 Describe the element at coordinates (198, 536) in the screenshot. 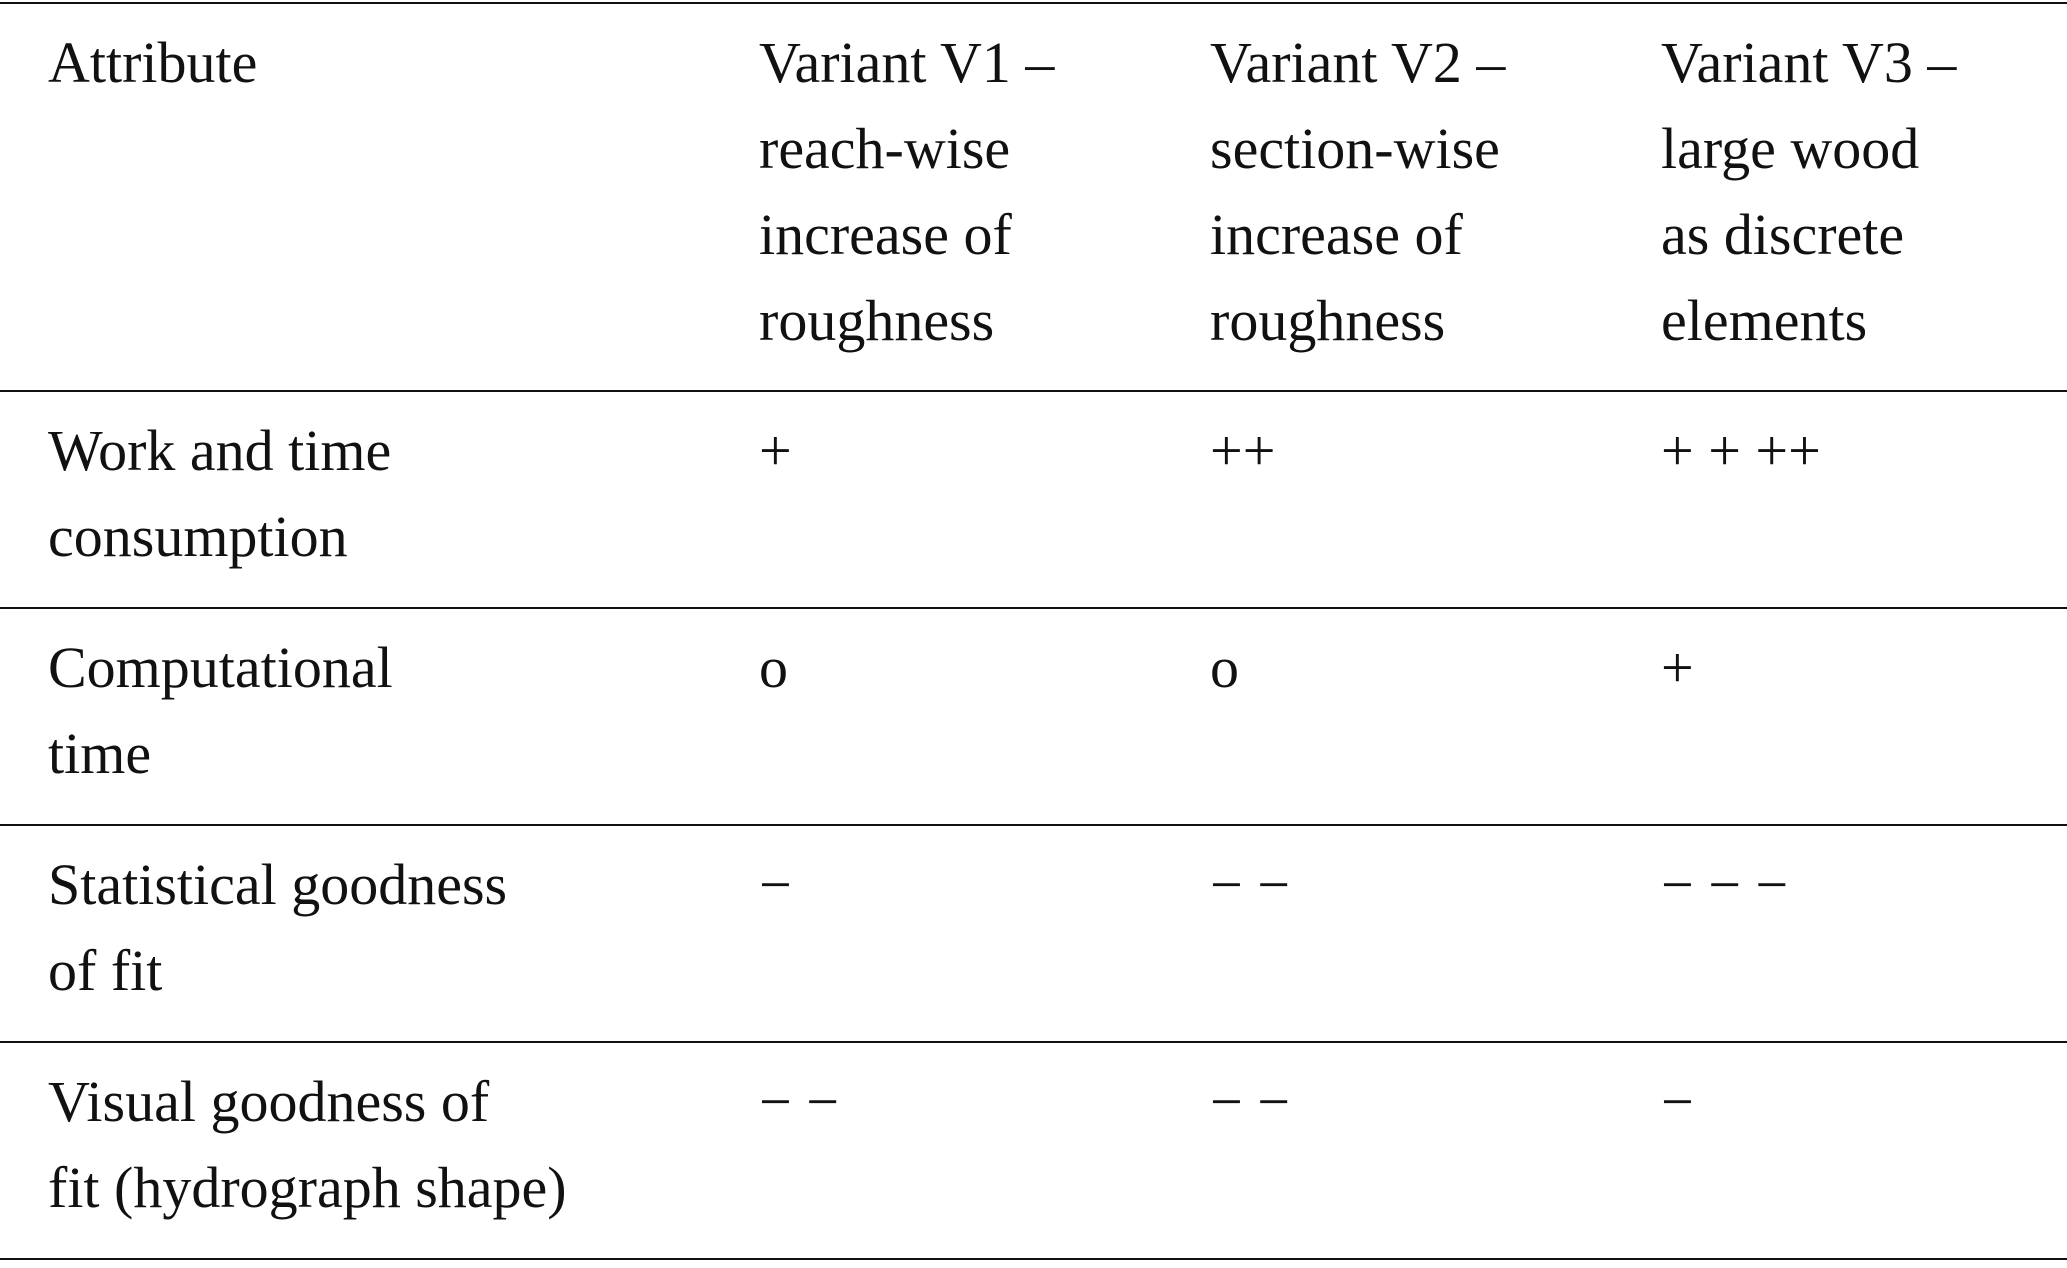

I see `cell-line: consumption` at that location.